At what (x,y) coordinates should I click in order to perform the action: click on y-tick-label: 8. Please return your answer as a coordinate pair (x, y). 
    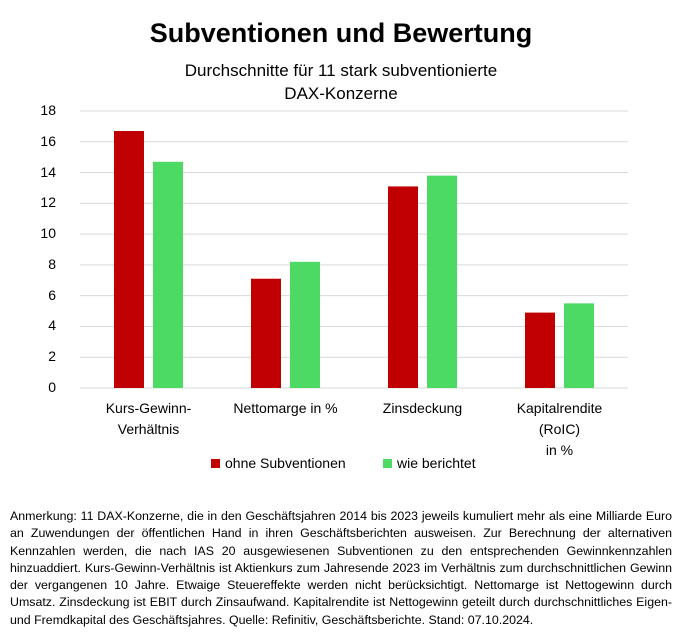
    Looking at the image, I should click on (52, 263).